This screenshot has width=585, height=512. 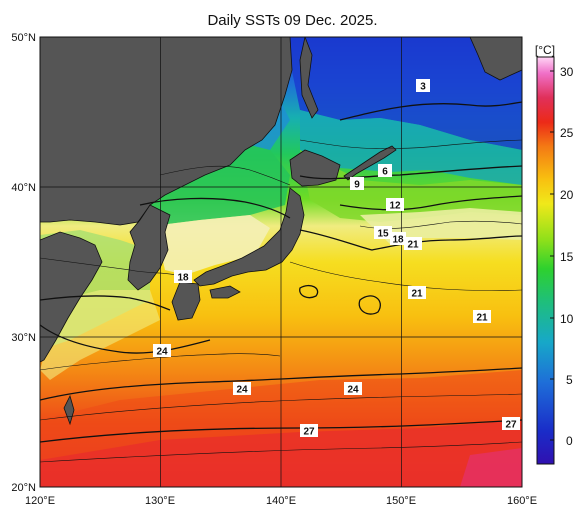 I want to click on isotherm-label: 9, so click(x=357, y=184).